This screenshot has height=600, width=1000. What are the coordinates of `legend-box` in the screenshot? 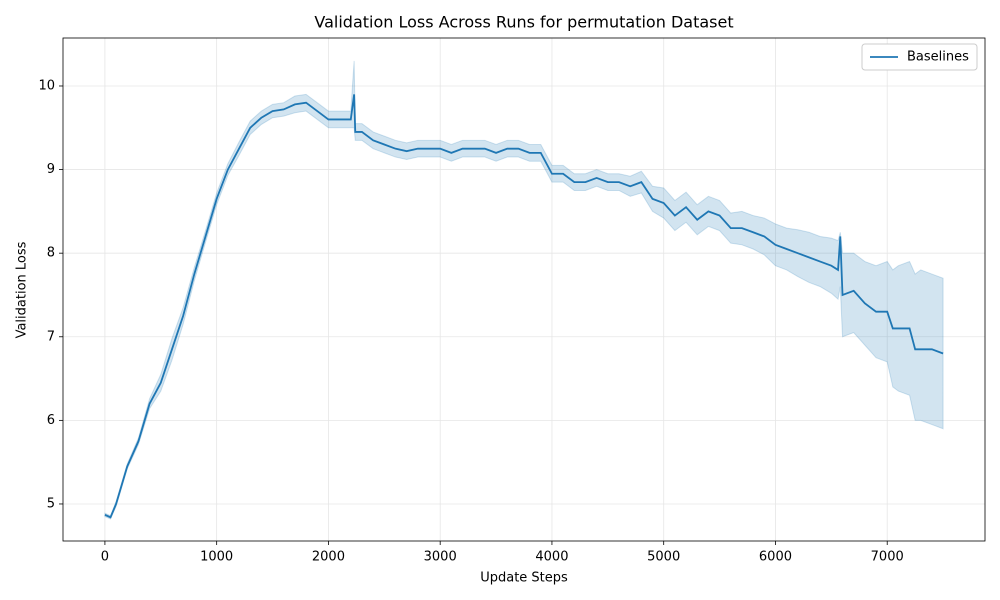 It's located at (919, 57).